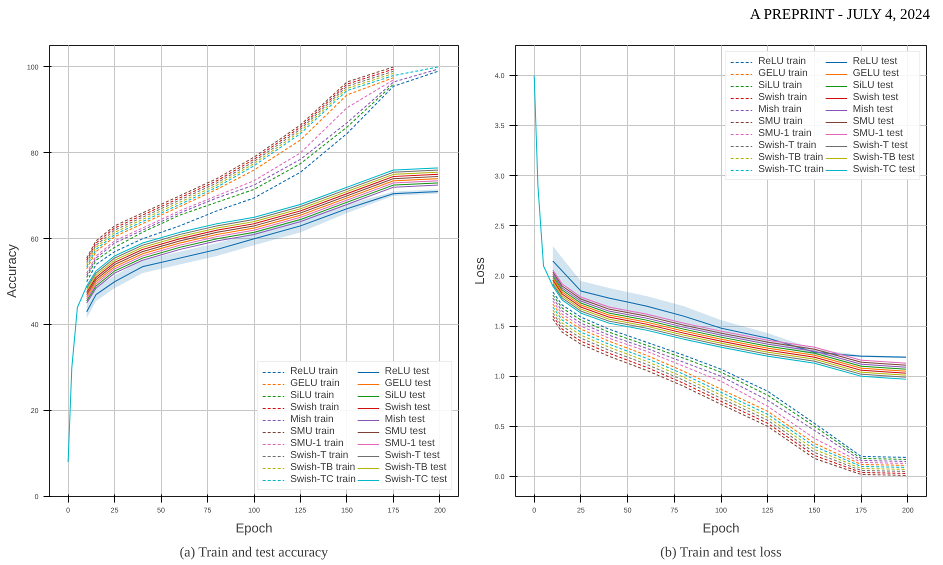 The height and width of the screenshot is (565, 943). What do you see at coordinates (11, 271) in the screenshot?
I see `y-axis-title: Accuracy` at bounding box center [11, 271].